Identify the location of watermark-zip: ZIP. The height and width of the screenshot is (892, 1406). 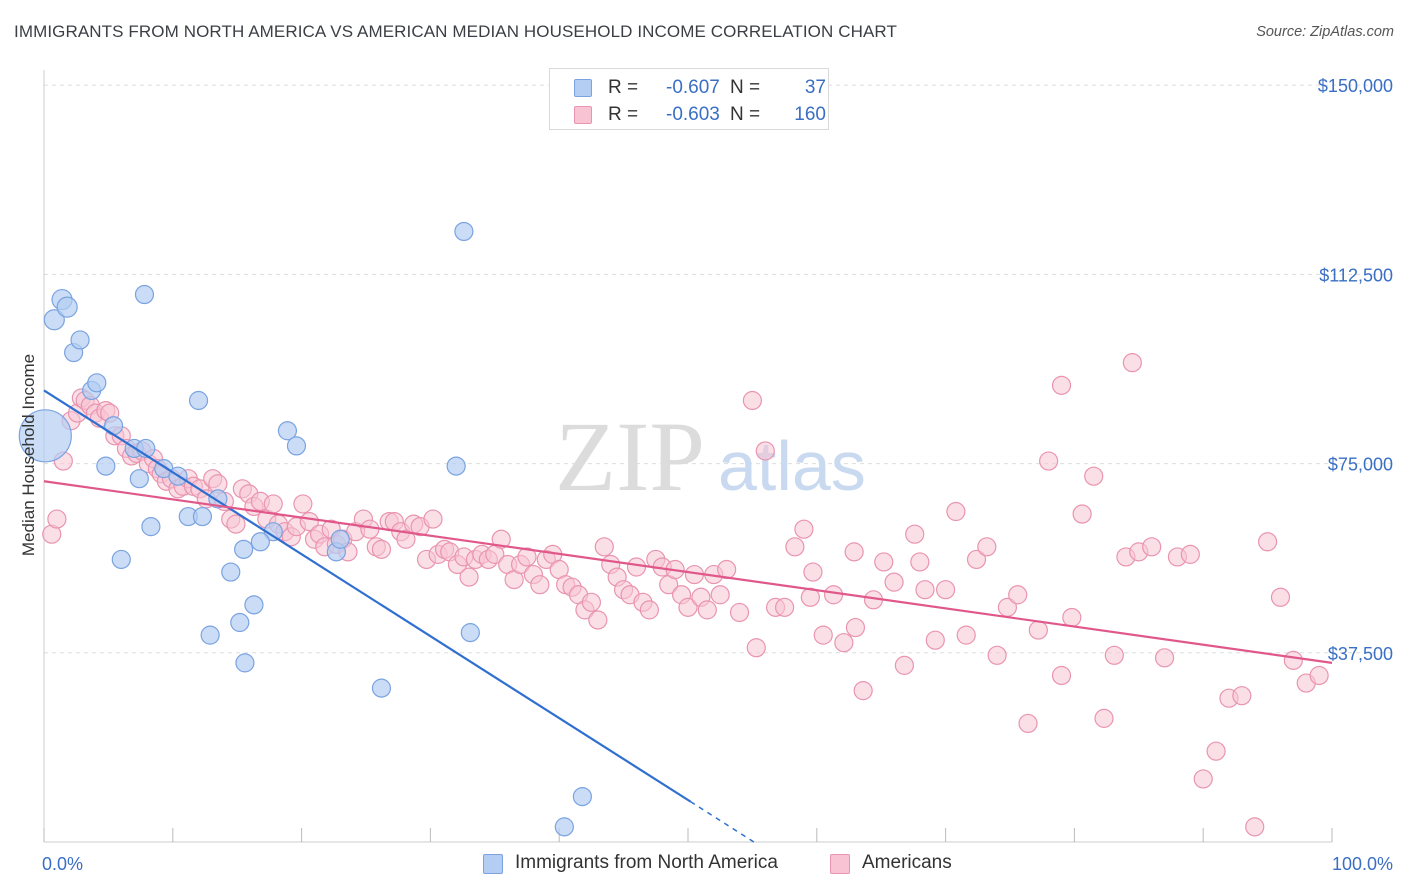
(630, 456).